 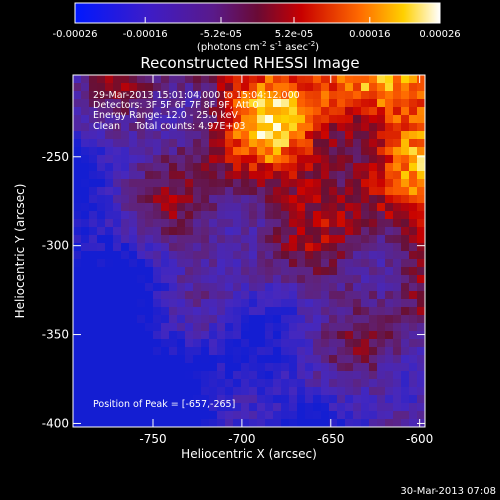 I want to click on colorbar-tick-label: 5.2e-05, so click(x=294, y=34).